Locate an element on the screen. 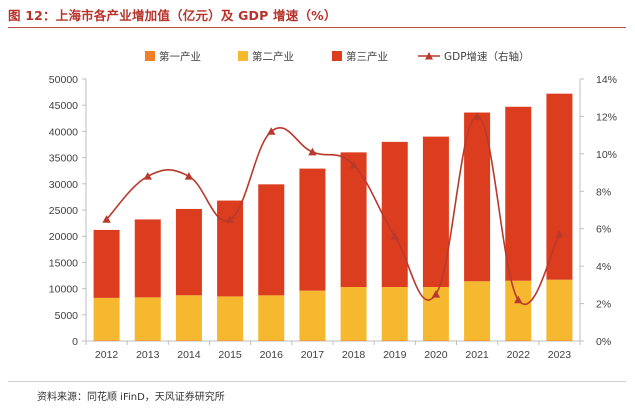 The width and height of the screenshot is (635, 410). right-tick-label: 8% is located at coordinates (603, 192).